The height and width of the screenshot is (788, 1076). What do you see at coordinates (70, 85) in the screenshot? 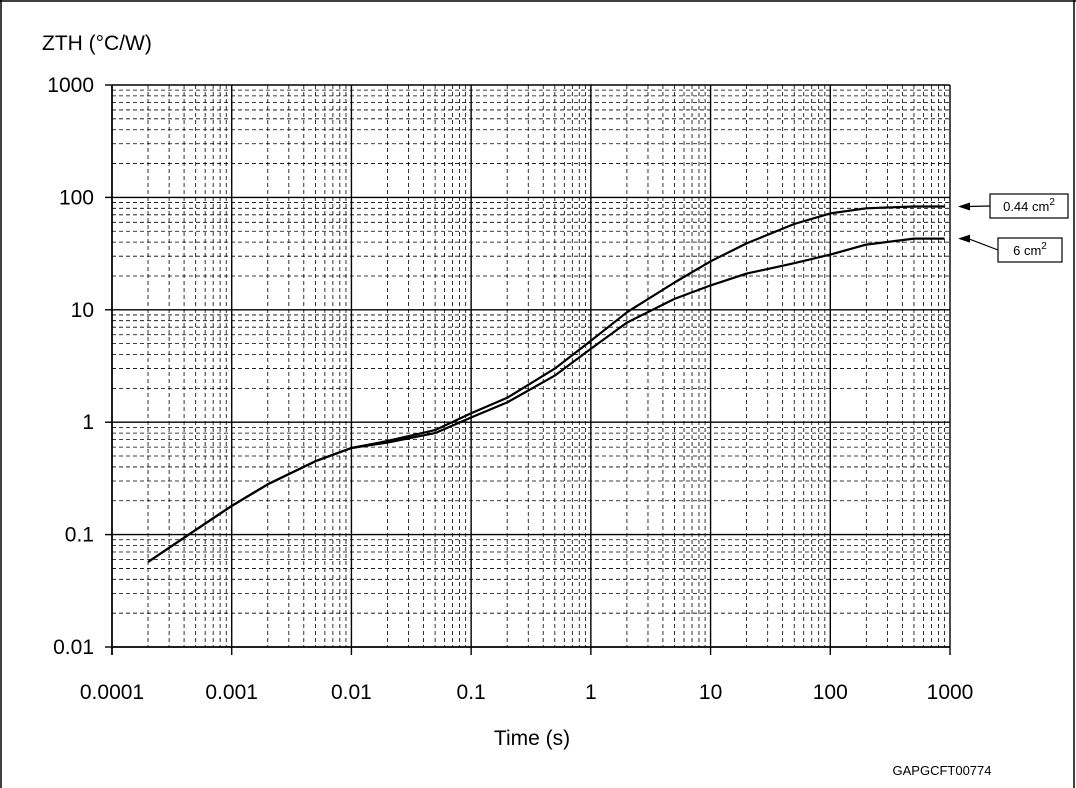
I see `y-tick-label: 1000` at bounding box center [70, 85].